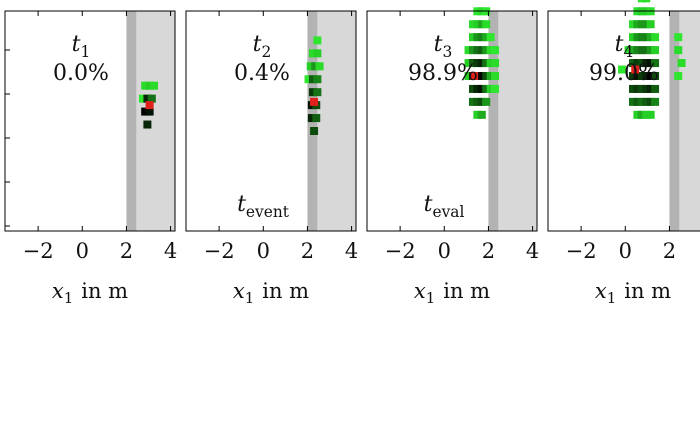 This screenshot has width=700, height=435. What do you see at coordinates (81, 73) in the screenshot?
I see `probability-label: 0.0%` at bounding box center [81, 73].